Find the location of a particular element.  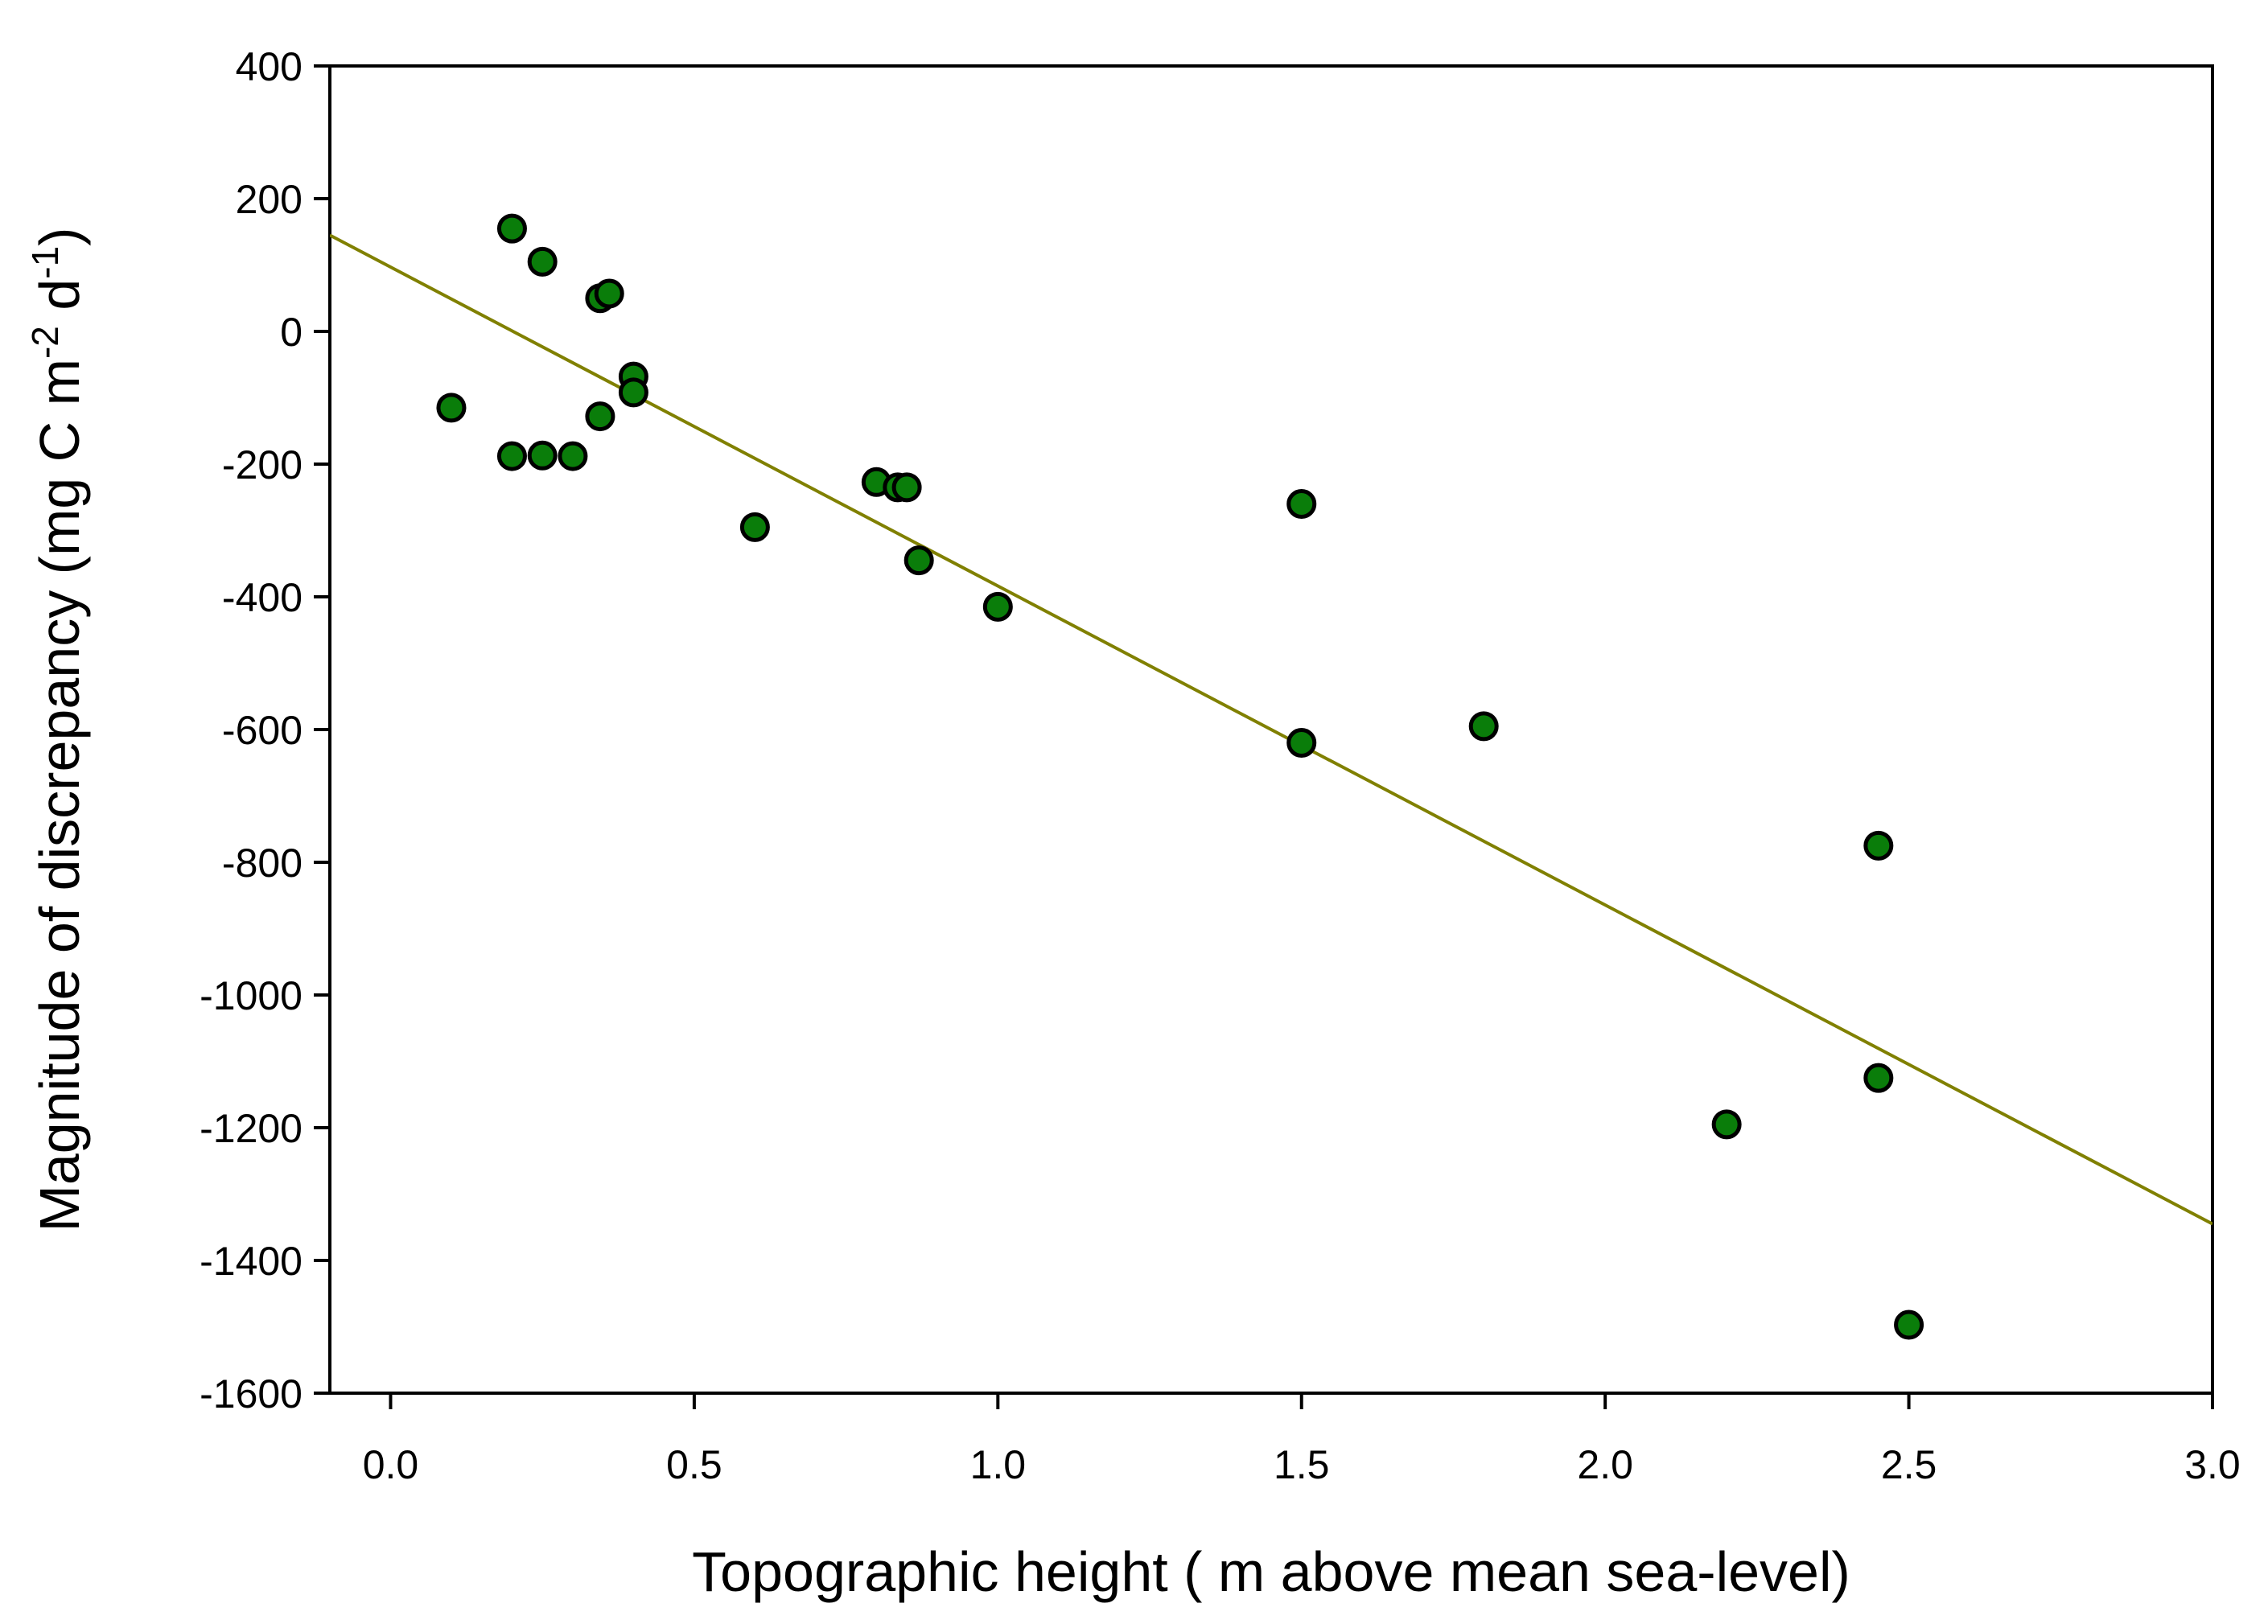

y-axis-title-end: ) is located at coordinates (60, 237).